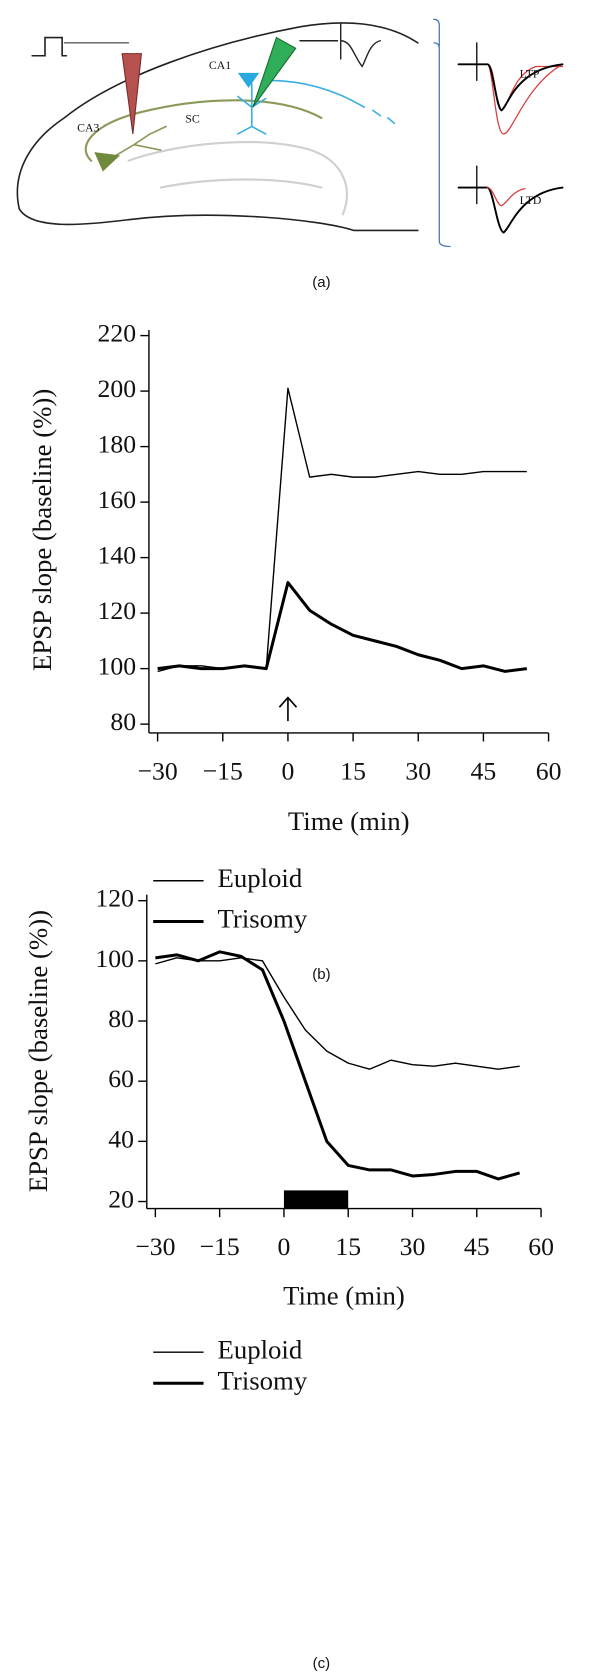 The image size is (600, 1679). What do you see at coordinates (290, 133) in the screenshot?
I see `hippocampus-diagram` at bounding box center [290, 133].